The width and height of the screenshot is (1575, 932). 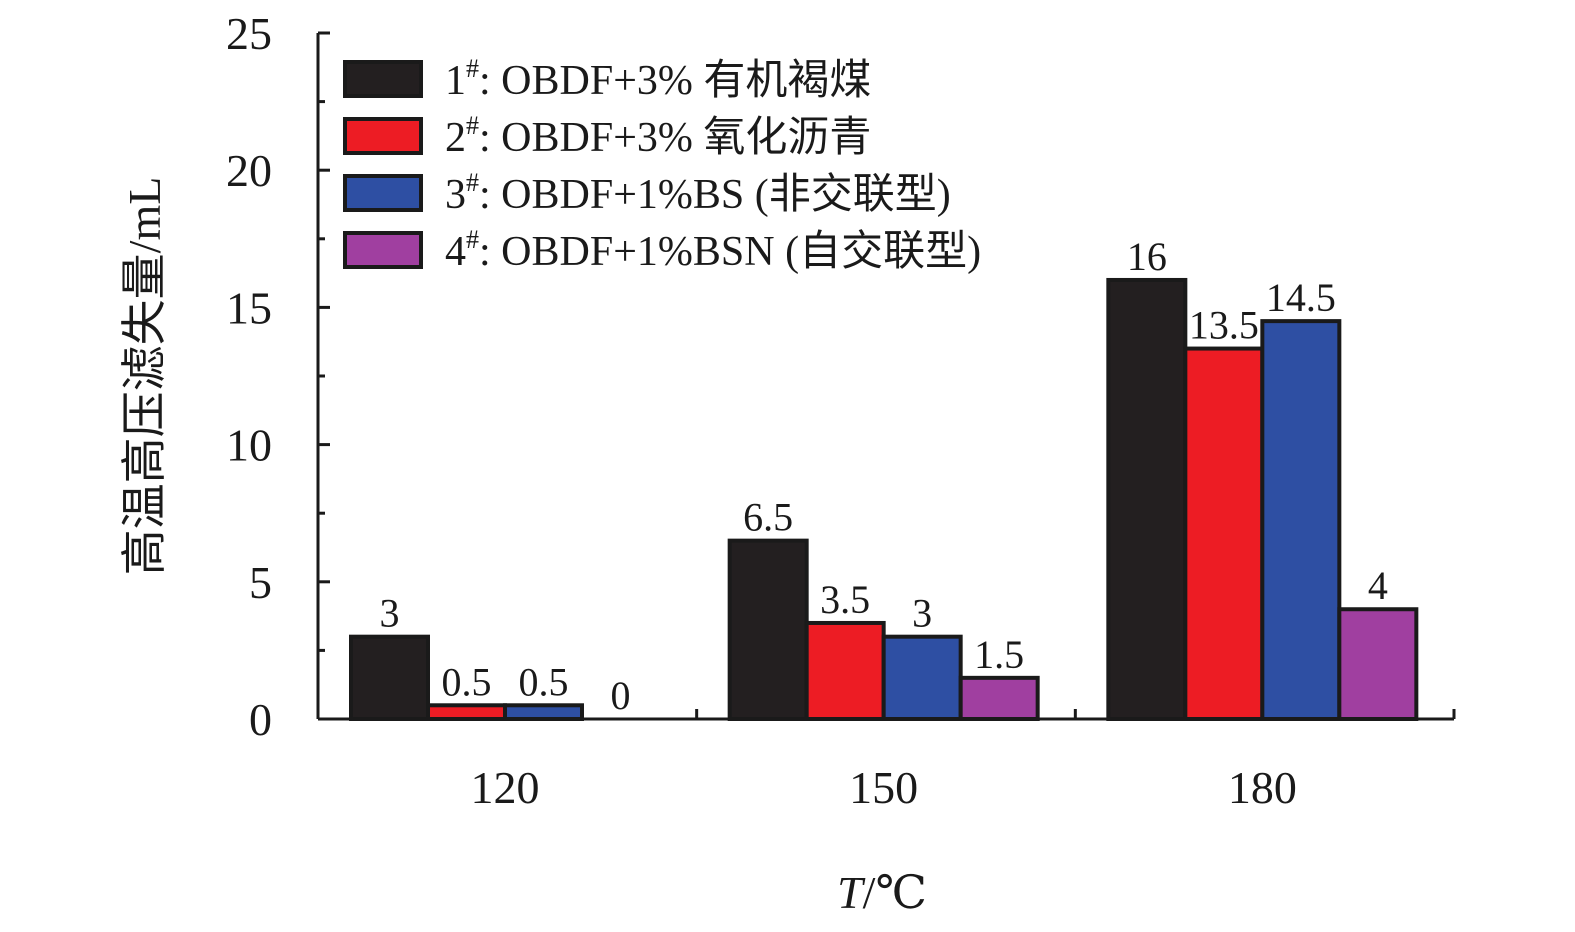 I want to click on bar-value-label: 0, so click(x=621, y=695).